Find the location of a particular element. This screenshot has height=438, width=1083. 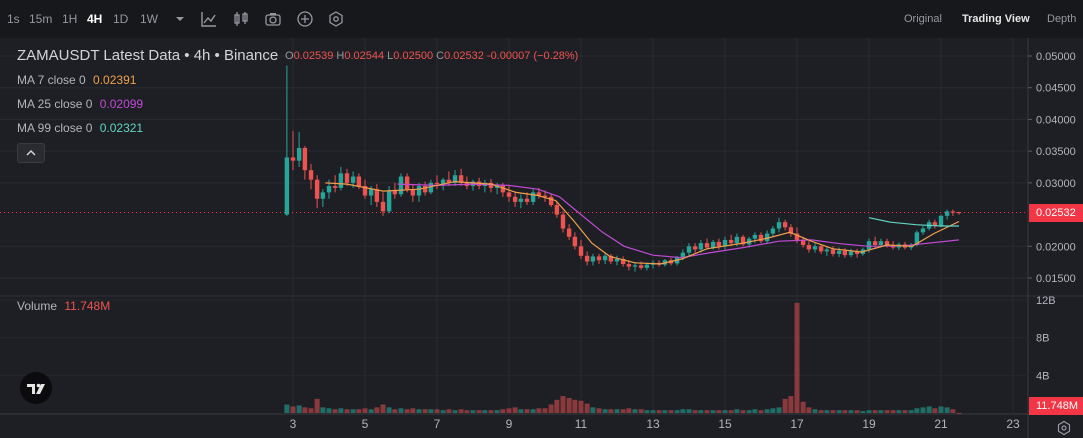

ma7-label: MA 7 close 0 is located at coordinates (51, 80).